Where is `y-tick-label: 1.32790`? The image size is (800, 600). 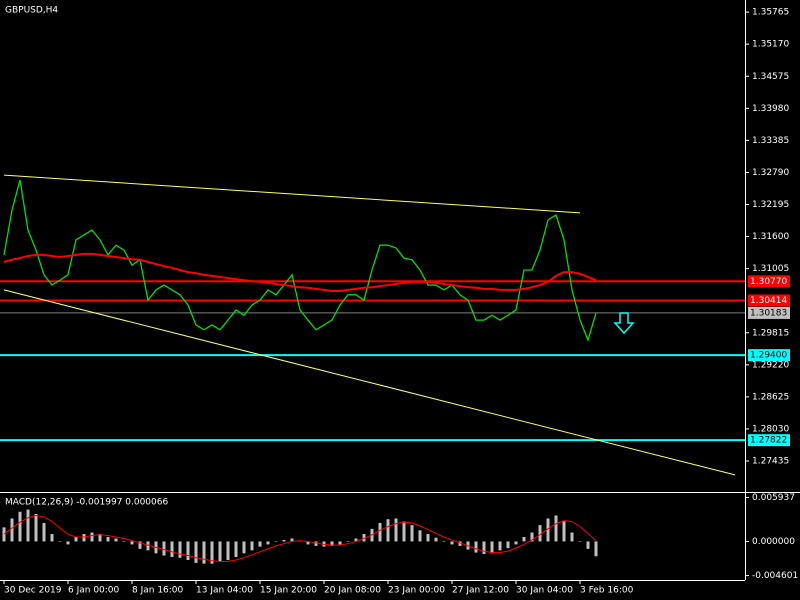 y-tick-label: 1.32790 is located at coordinates (770, 173).